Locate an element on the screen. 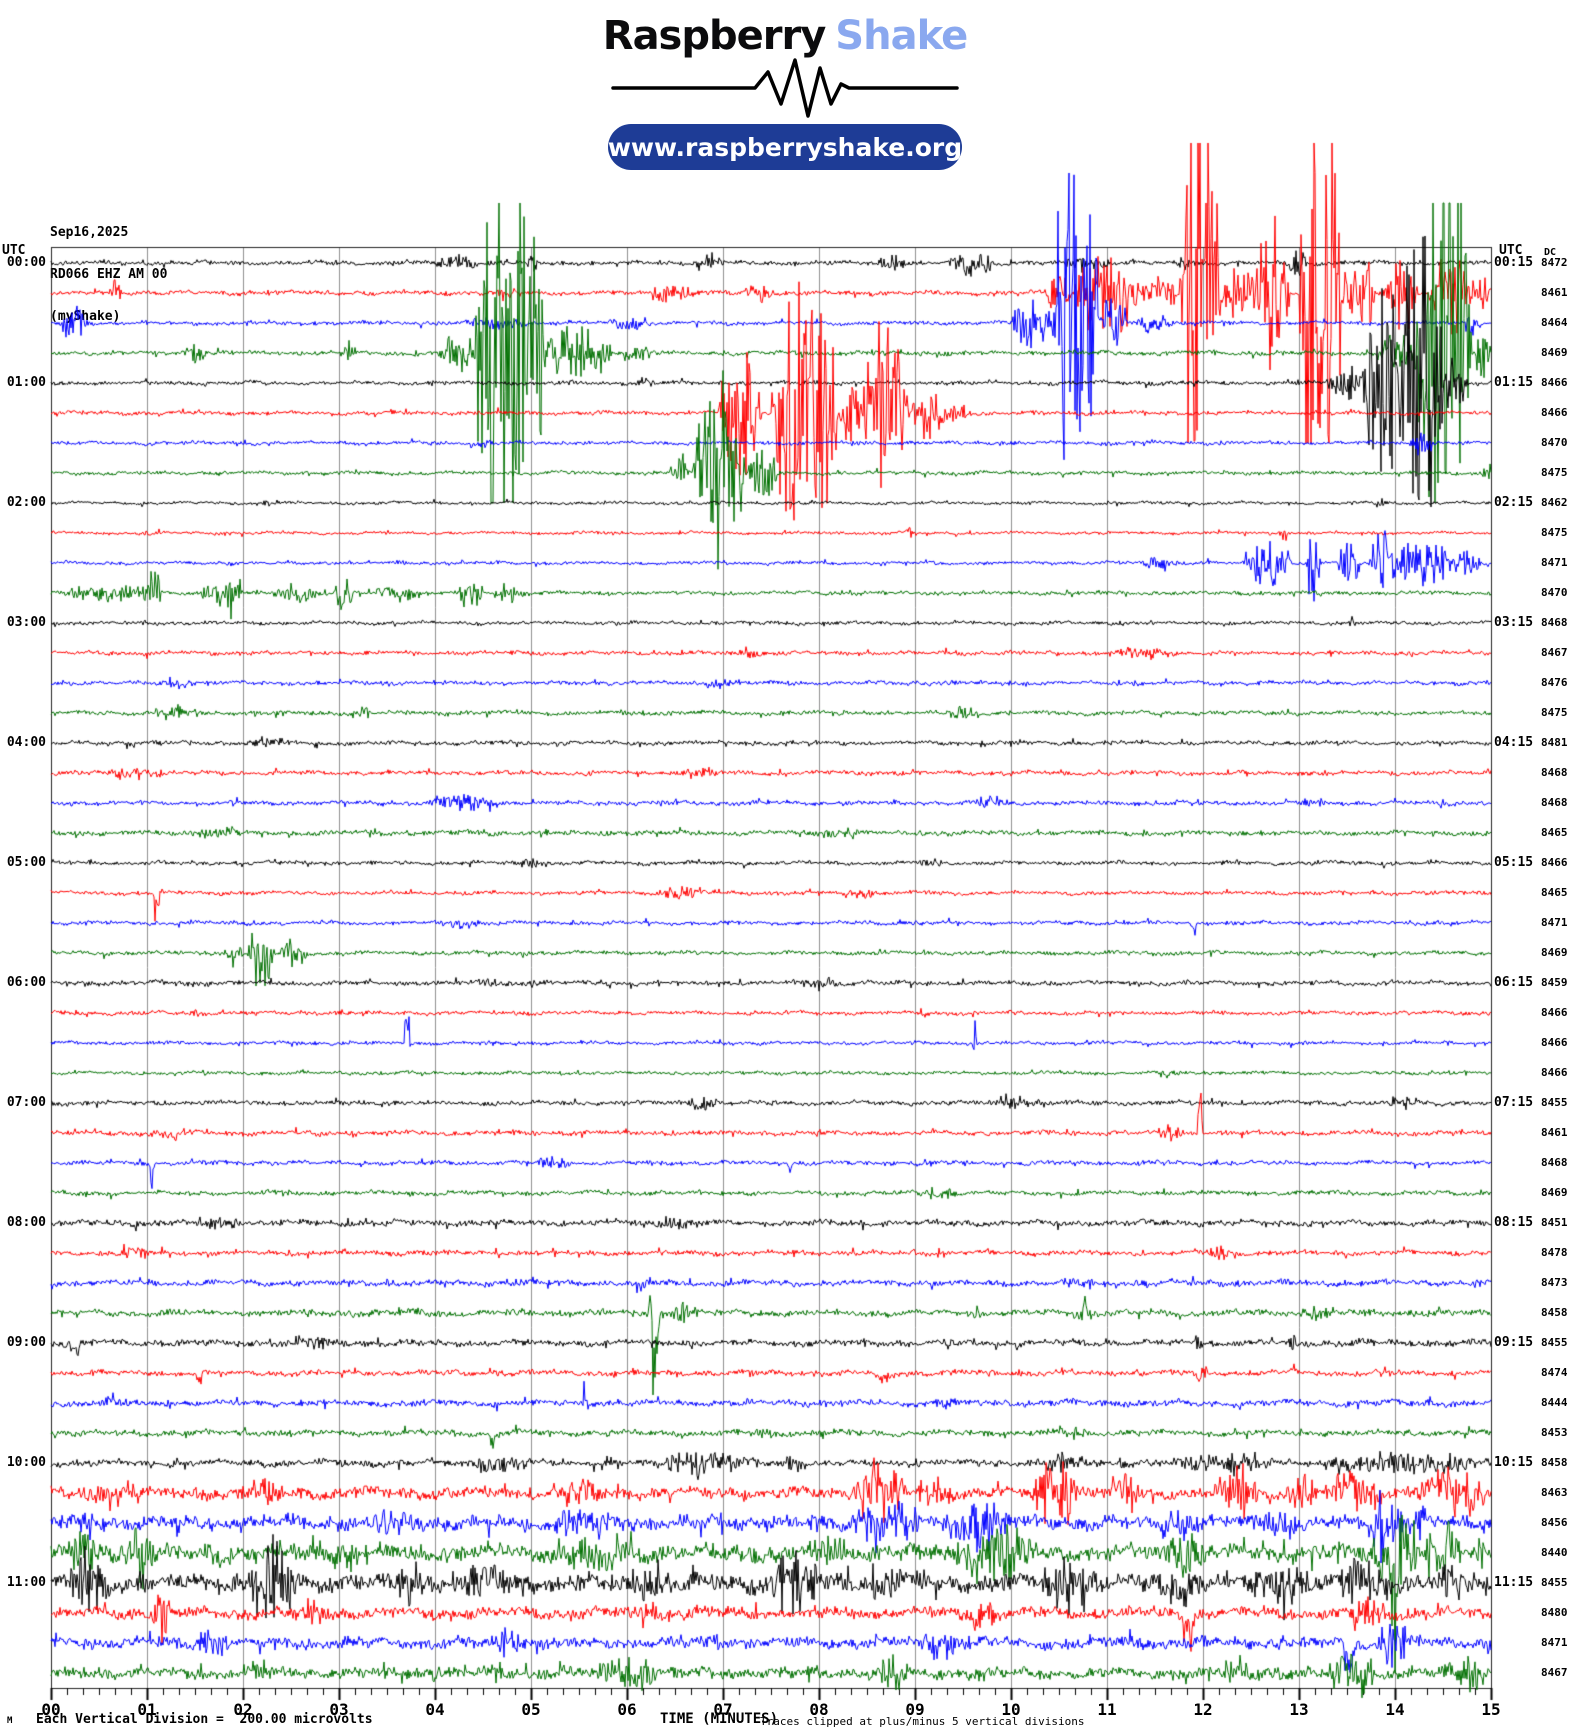  dc-value: 8473 is located at coordinates (1554, 1282).